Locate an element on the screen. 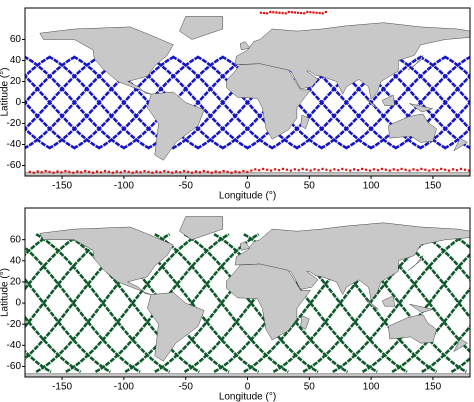  y-tick-label: -40 is located at coordinates (14, 345).